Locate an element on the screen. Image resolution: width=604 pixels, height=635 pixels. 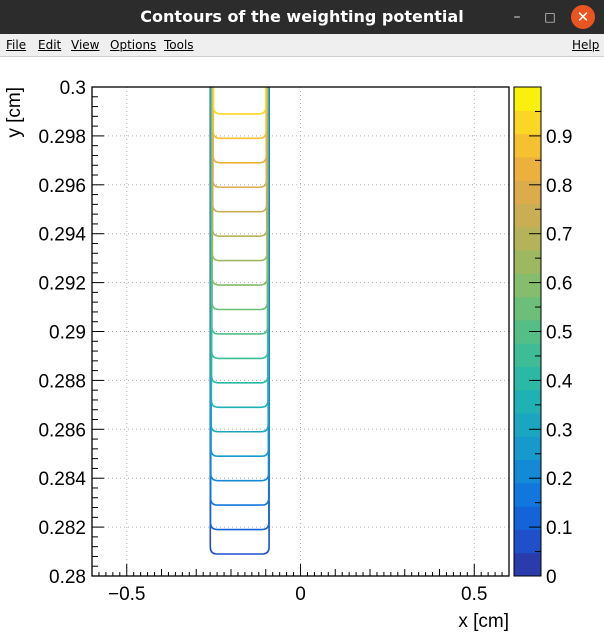
colorbar-tick-label: 0 is located at coordinates (551, 577).